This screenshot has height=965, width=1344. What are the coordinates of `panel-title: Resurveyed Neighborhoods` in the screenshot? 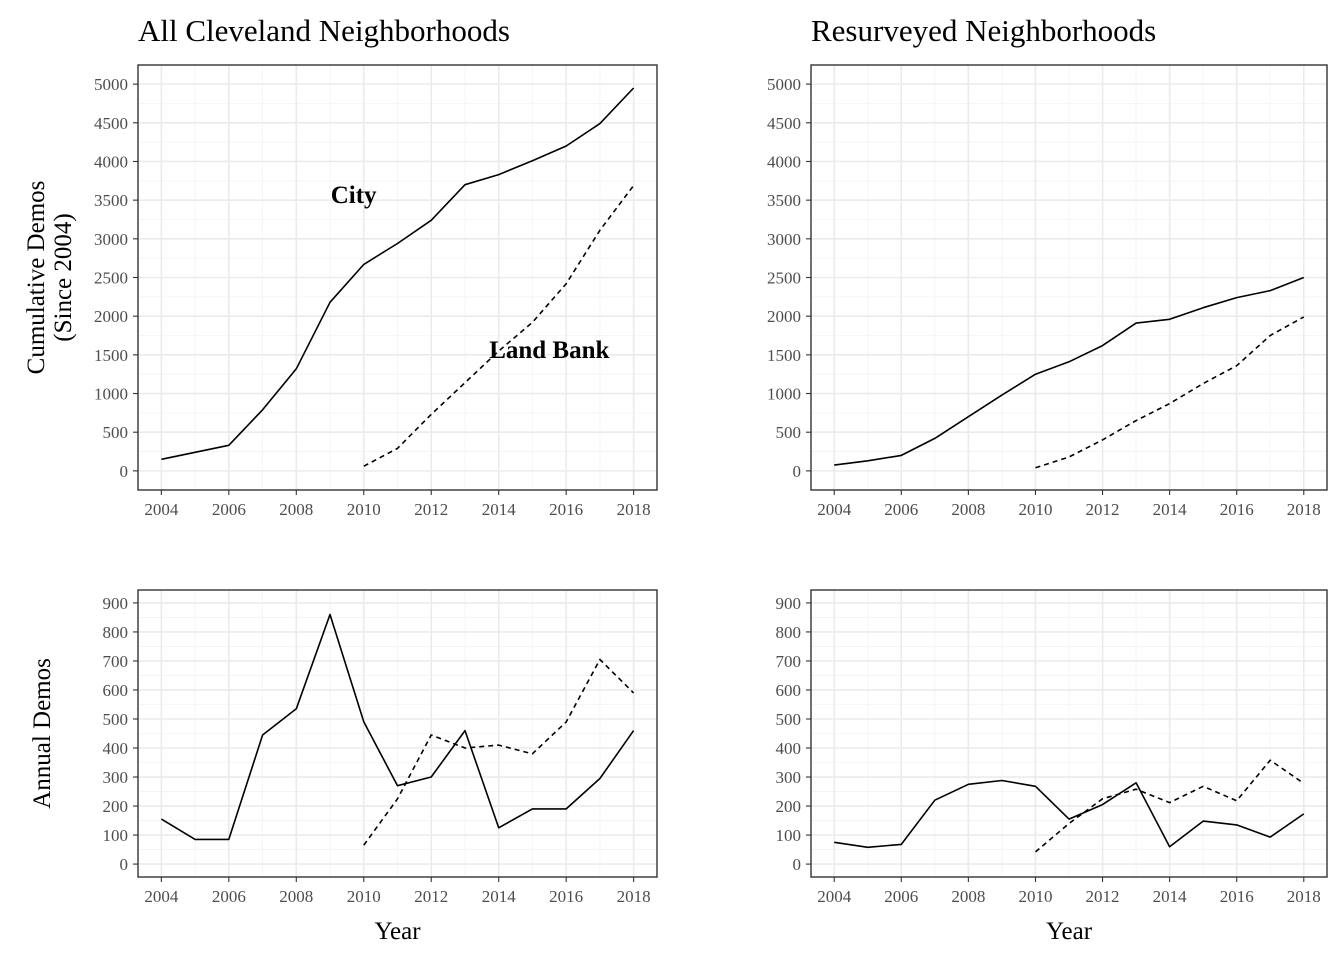 It's located at (983, 30).